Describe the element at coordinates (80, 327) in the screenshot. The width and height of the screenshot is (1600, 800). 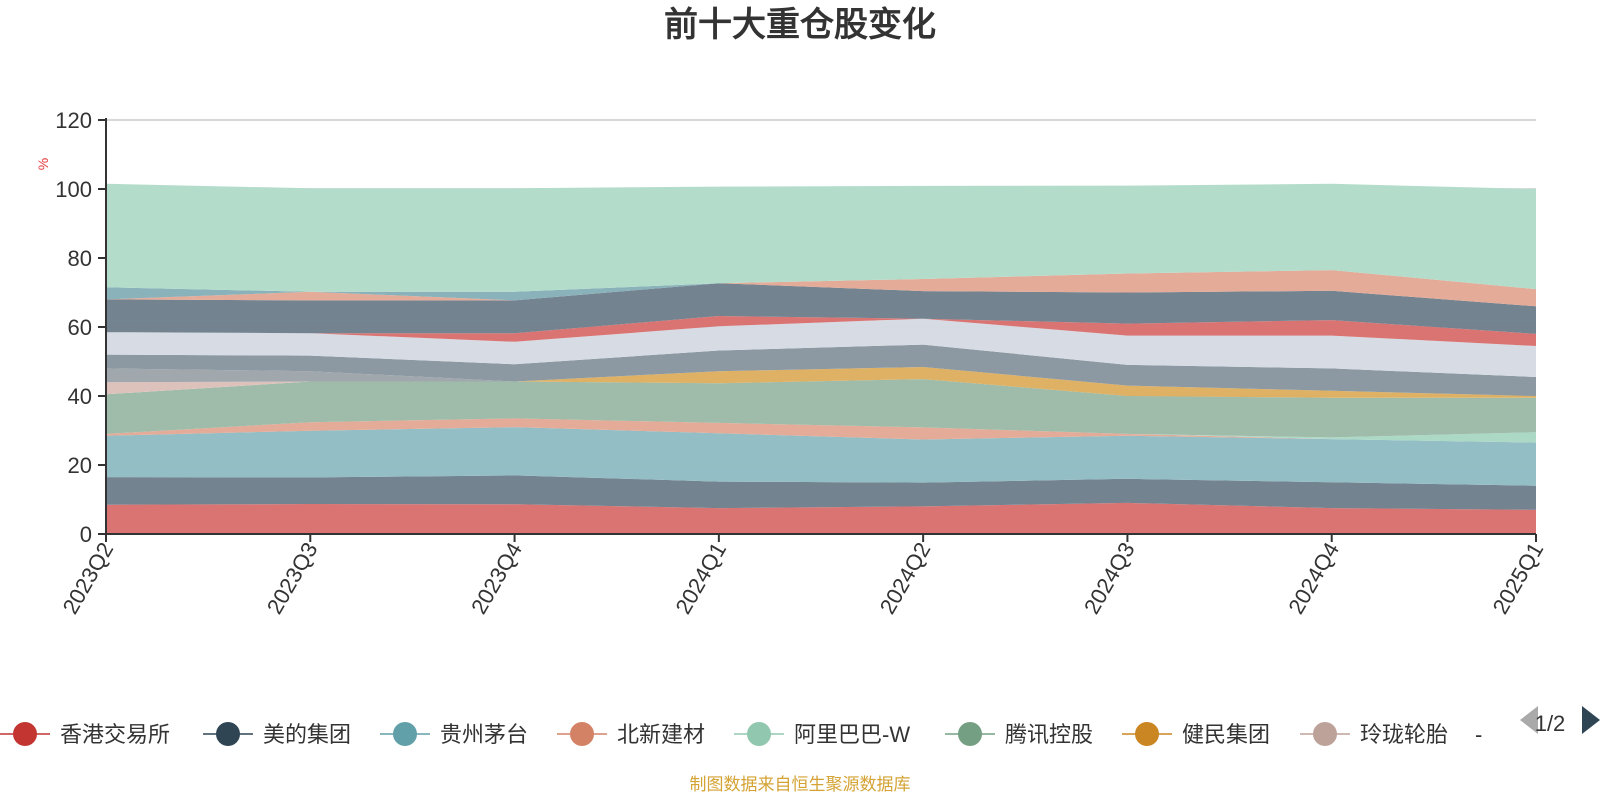
I see `y-tick-label: 60` at that location.